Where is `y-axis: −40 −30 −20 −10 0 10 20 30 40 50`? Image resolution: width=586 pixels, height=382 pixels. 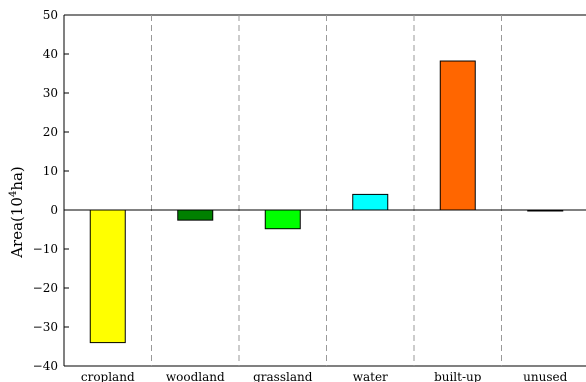
y-axis: −40 −30 −20 −10 0 10 20 30 40 50 is located at coordinates (51, 190).